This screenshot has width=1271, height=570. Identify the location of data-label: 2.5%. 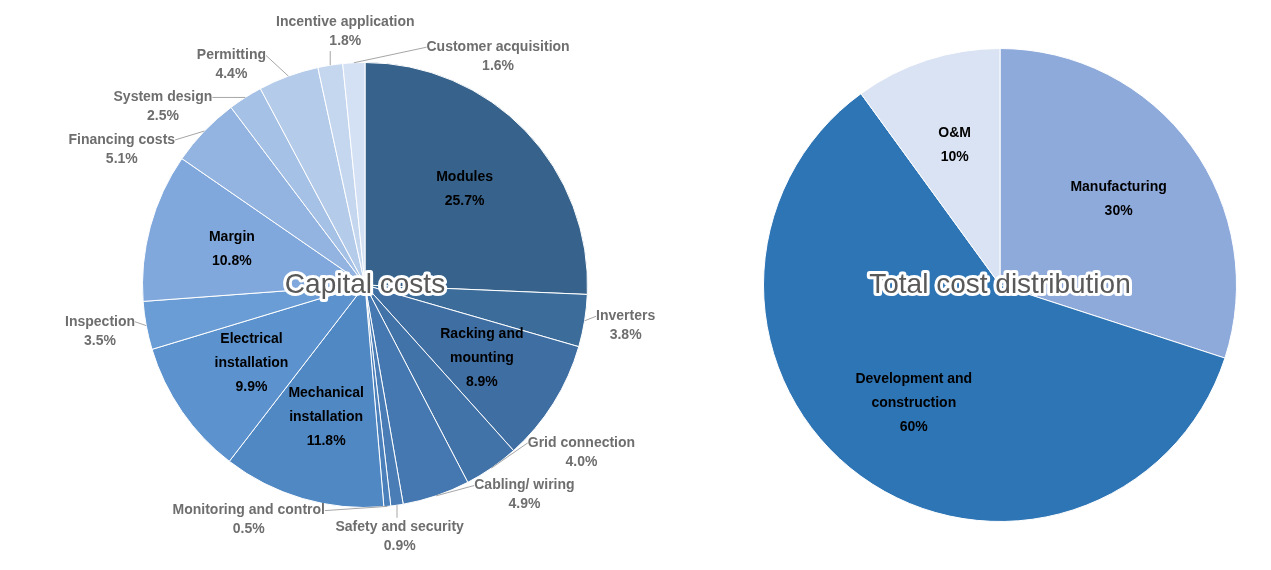
(163, 115).